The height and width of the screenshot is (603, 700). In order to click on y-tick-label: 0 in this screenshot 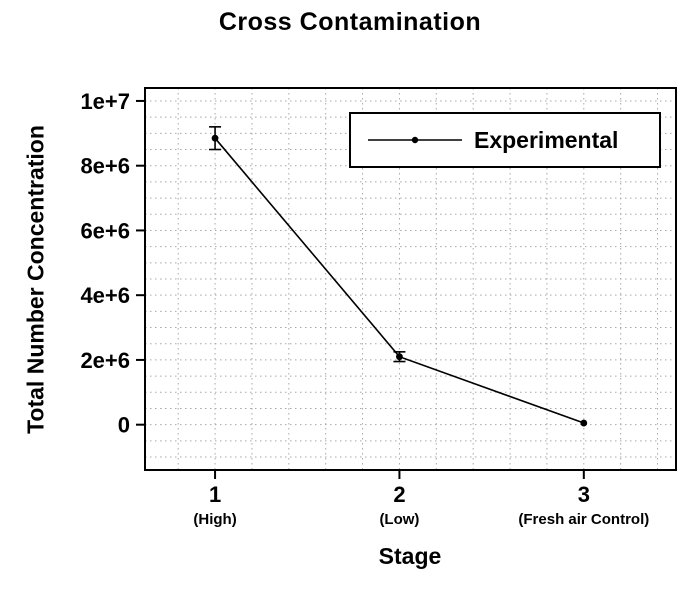, I will do `click(124, 425)`.